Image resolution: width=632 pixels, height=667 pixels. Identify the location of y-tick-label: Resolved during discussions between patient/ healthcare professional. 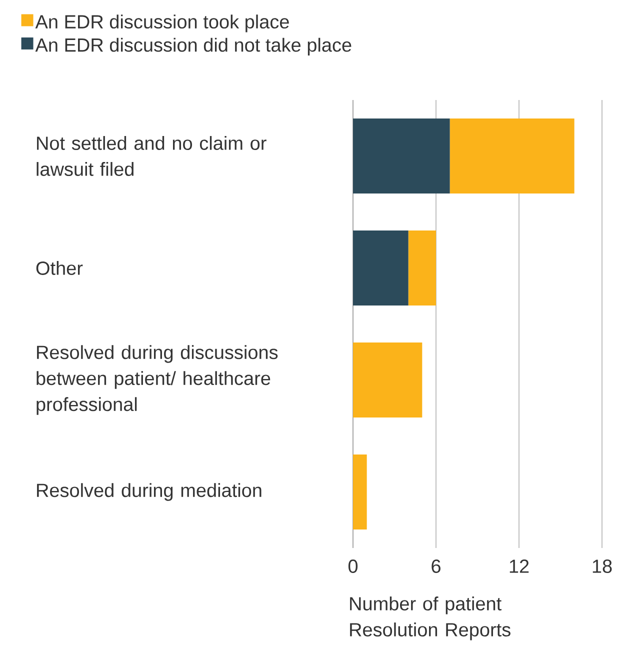
(157, 380).